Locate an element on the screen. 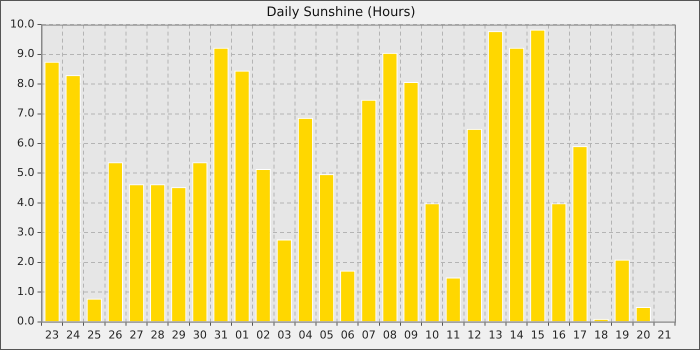  x-tick-label: 02 is located at coordinates (263, 335).